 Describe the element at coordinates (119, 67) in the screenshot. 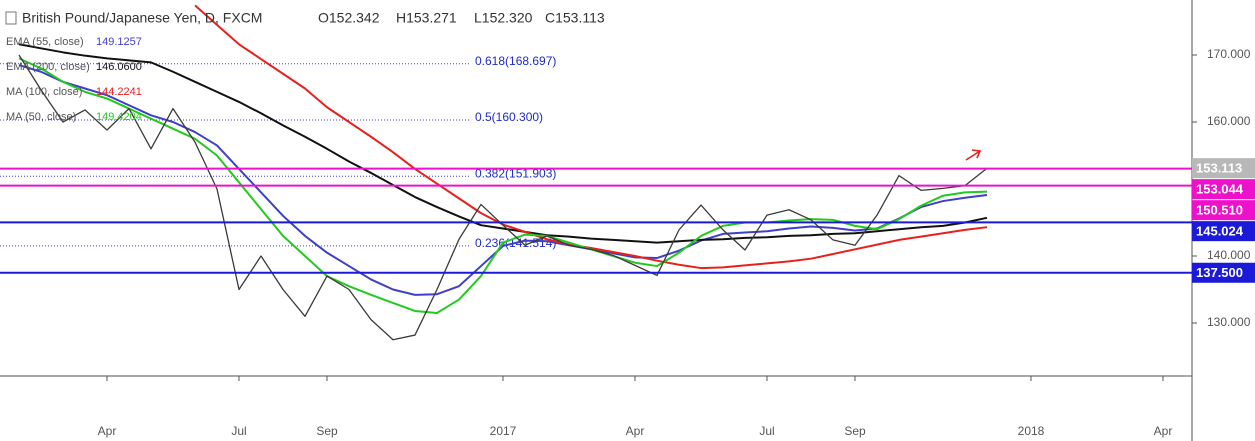

I see `legend-value: 146.0600` at that location.